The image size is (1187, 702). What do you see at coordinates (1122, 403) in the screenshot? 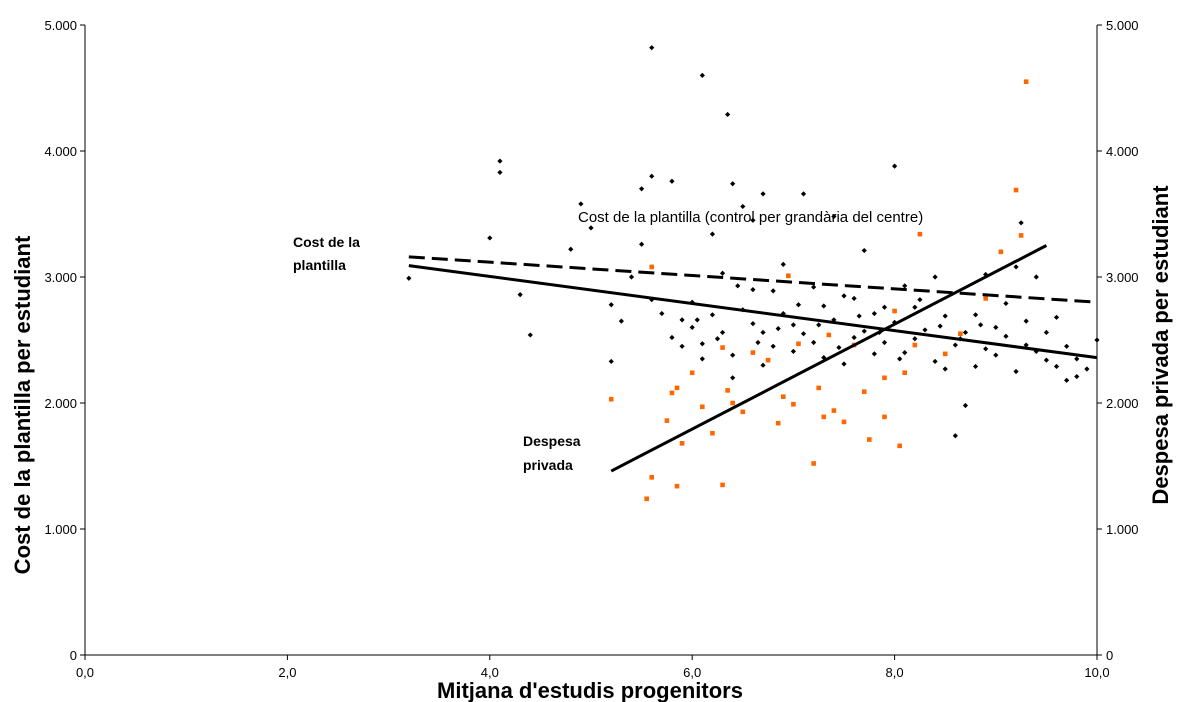
I see `y-right-tick-label: 2.000` at bounding box center [1122, 403].